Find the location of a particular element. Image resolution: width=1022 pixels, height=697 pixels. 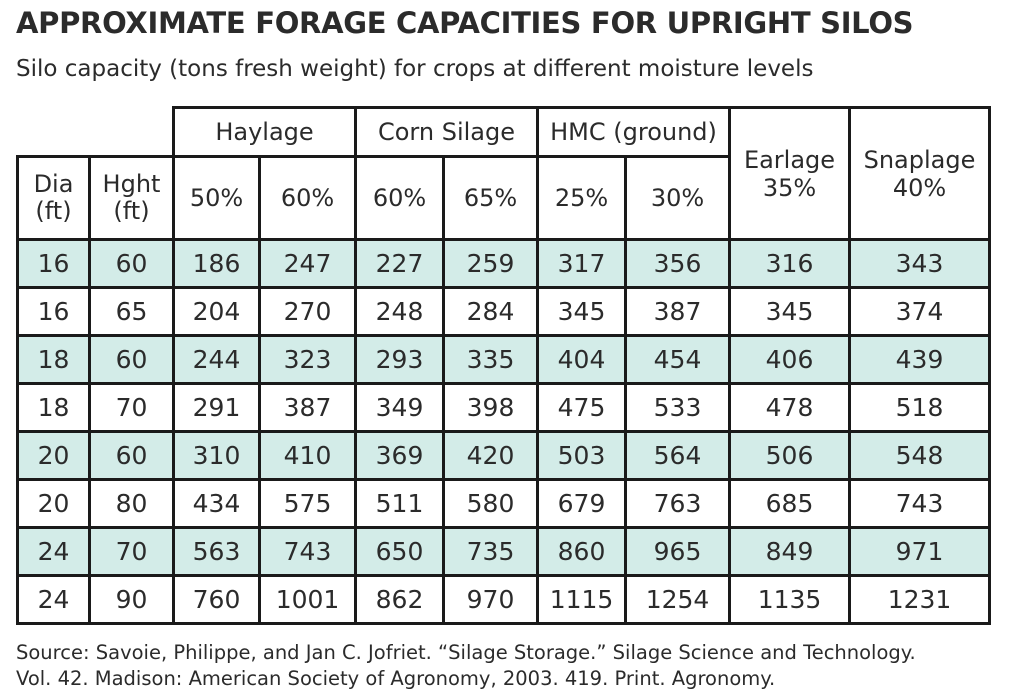

table-cell: 398 is located at coordinates (490, 407).